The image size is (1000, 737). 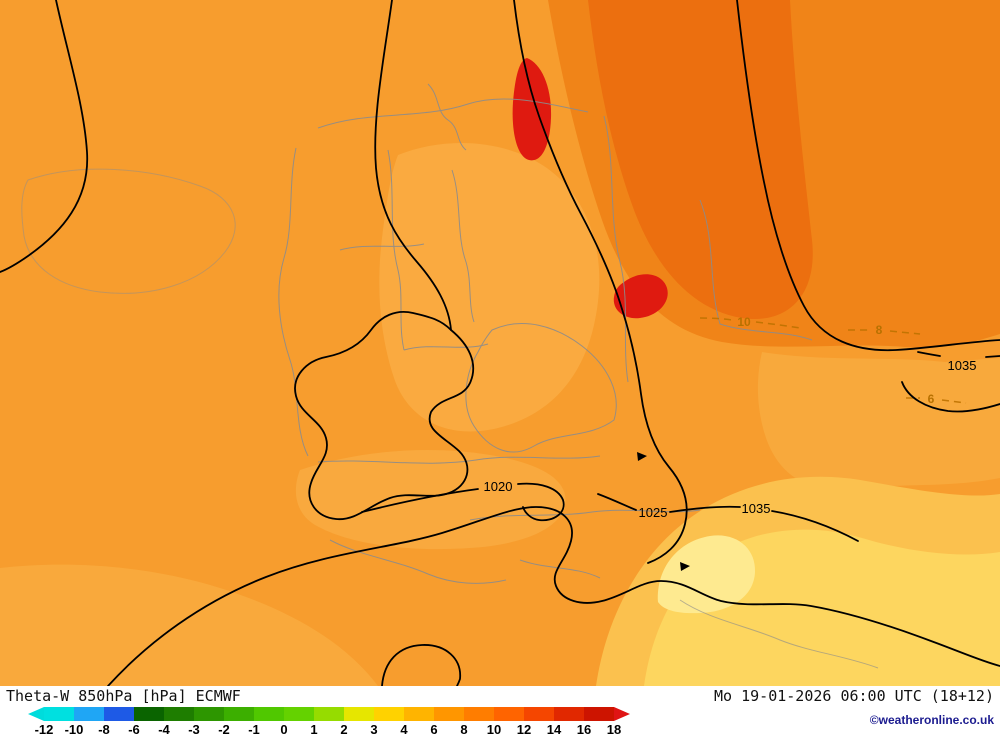 I want to click on copyright: ©weatheronline.co.uk, so click(x=931, y=720).